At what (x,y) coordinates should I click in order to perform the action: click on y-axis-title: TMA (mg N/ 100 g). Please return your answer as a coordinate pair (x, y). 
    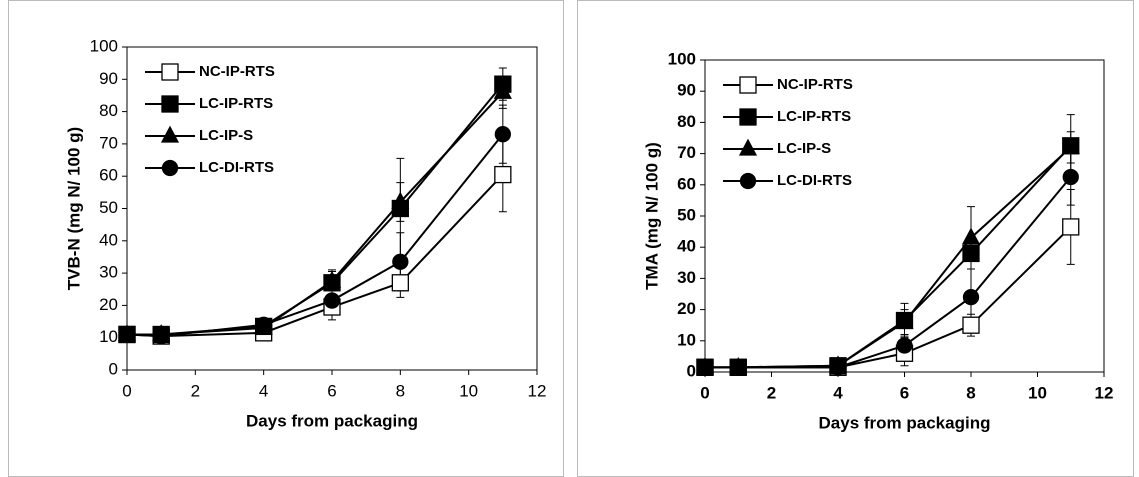
    Looking at the image, I should click on (651, 216).